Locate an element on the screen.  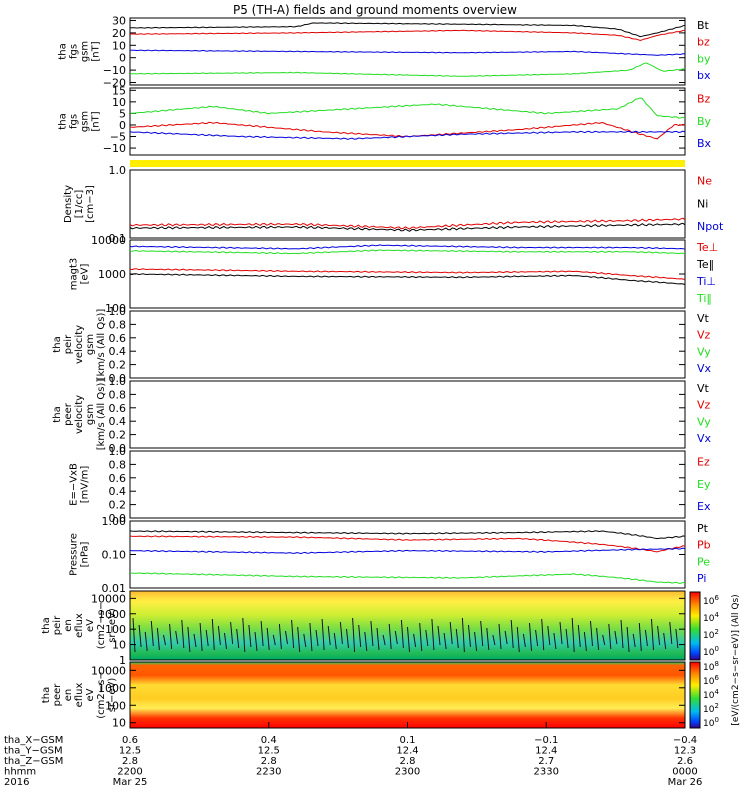
y-tick-label: 0 is located at coordinates (122, 58).